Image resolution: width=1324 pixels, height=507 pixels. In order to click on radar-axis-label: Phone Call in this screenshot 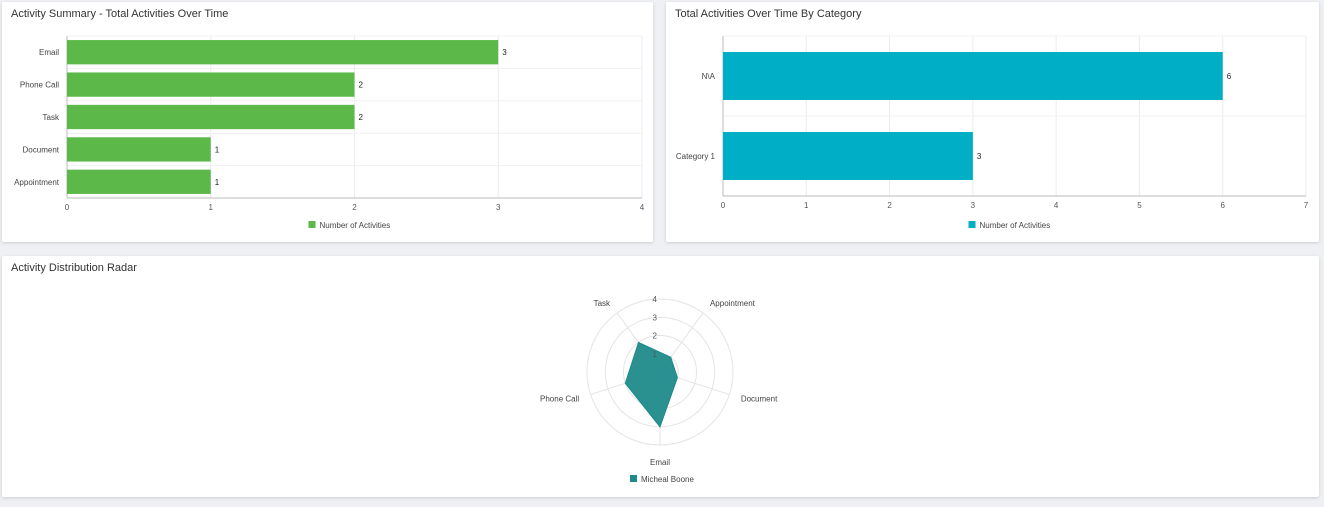, I will do `click(559, 398)`.